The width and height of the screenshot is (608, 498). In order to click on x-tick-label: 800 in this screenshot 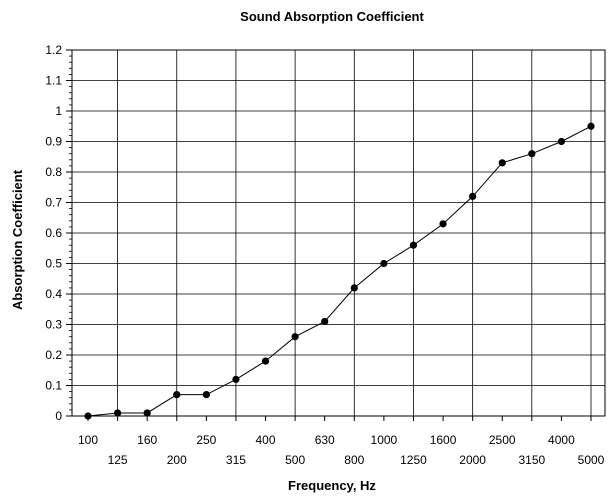, I will do `click(354, 460)`.